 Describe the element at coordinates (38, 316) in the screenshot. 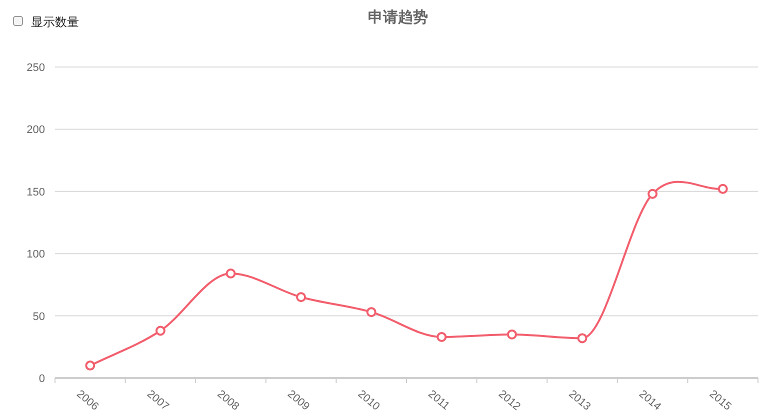

I see `y-tick-label: 50` at that location.